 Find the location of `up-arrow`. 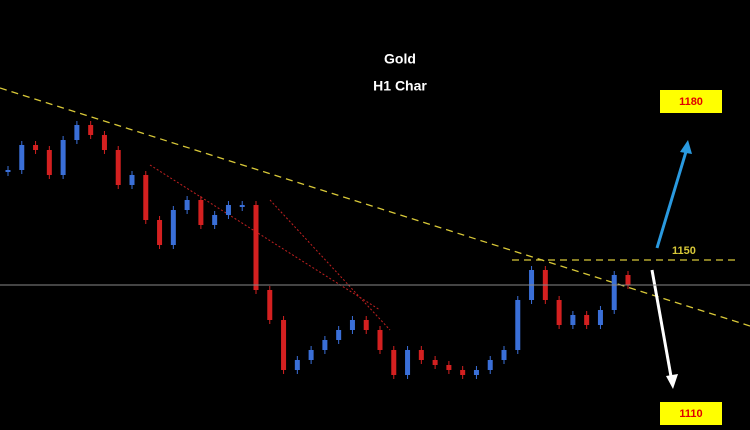

up-arrow is located at coordinates (672, 196).